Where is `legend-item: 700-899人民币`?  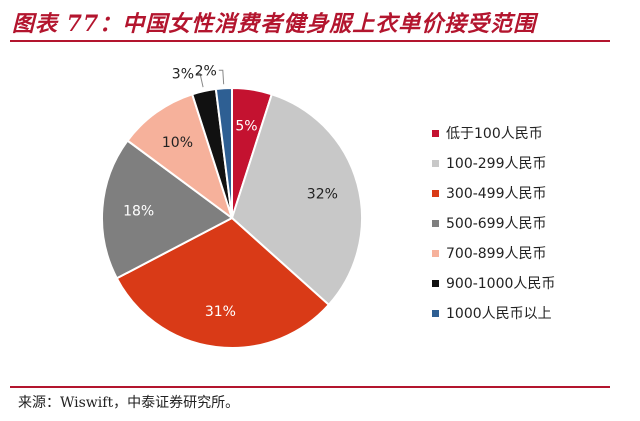 legend-item: 700-899人民币 is located at coordinates (493, 253).